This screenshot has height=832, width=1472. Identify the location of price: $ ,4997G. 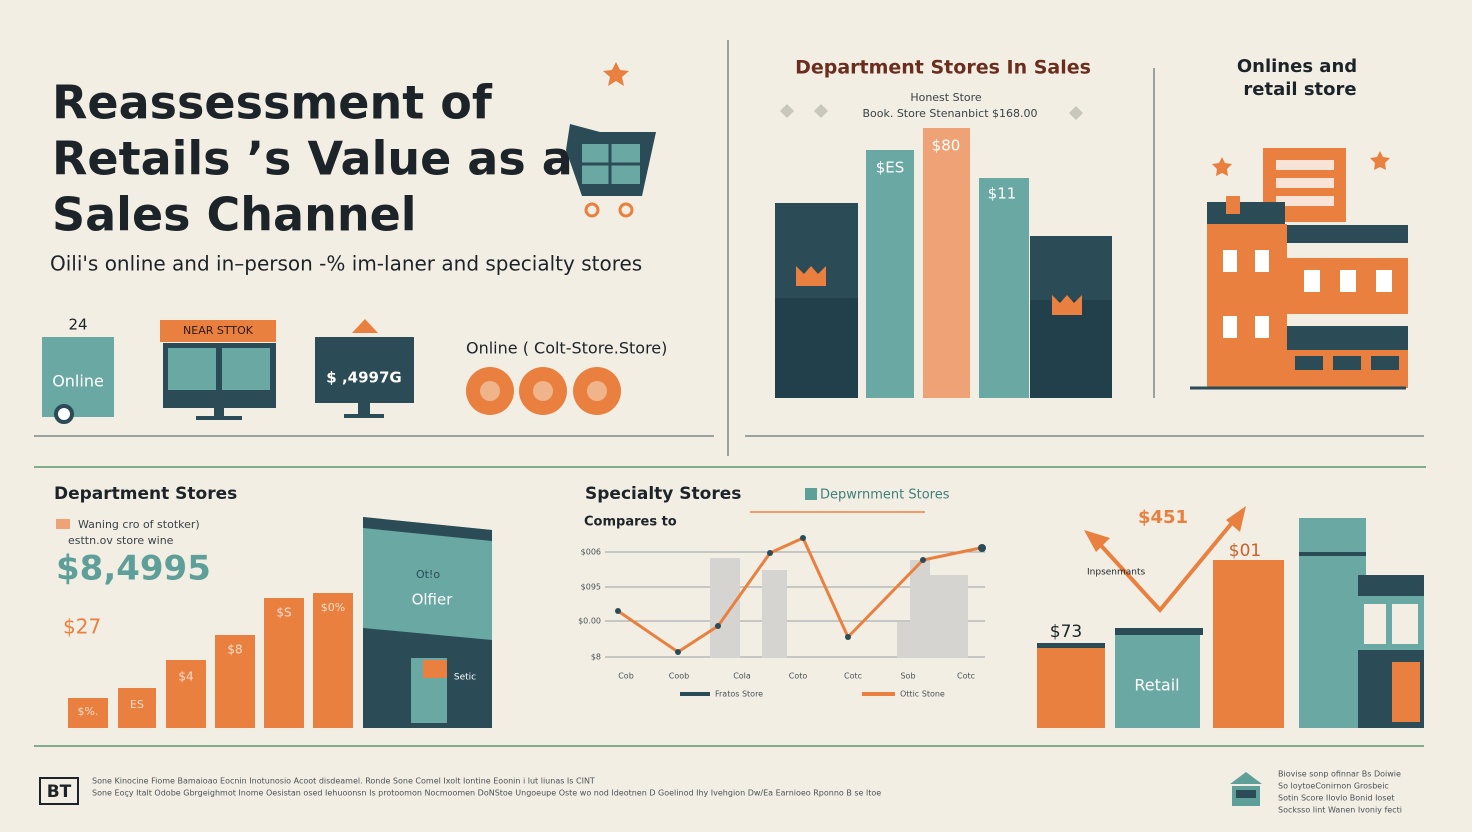
(363, 378).